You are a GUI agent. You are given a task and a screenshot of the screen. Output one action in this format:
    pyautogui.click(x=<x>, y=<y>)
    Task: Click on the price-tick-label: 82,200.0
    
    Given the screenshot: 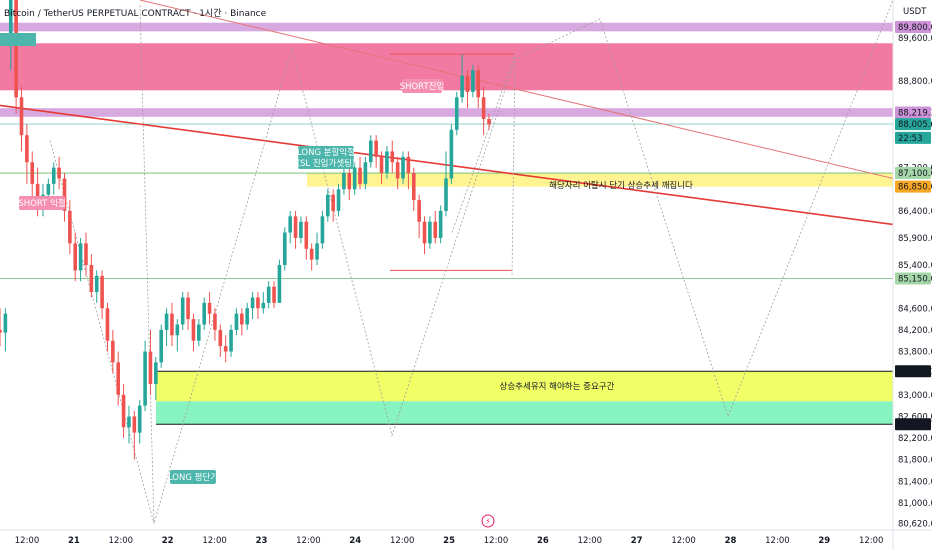 What is the action you would take?
    pyautogui.click(x=915, y=439)
    